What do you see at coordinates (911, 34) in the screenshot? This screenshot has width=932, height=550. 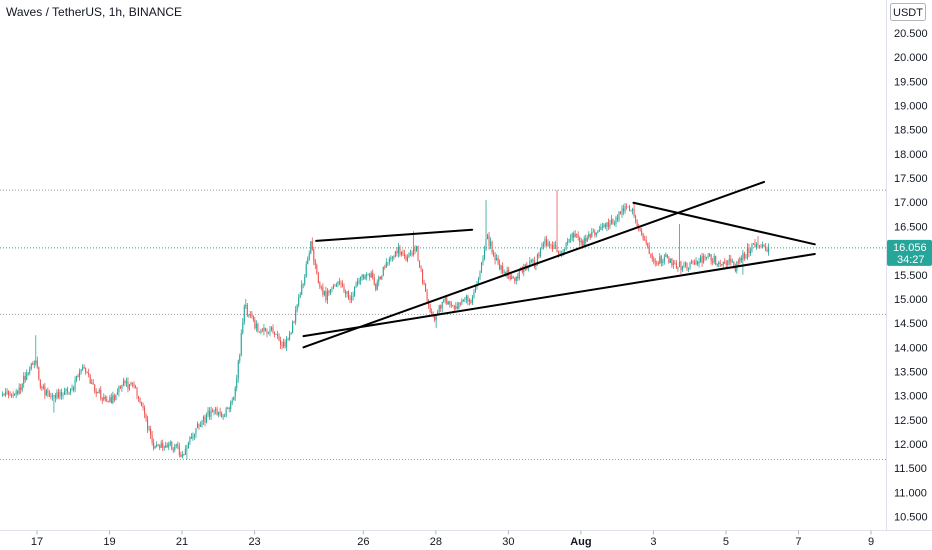 I see `y-tick-label: 20.500` at bounding box center [911, 34].